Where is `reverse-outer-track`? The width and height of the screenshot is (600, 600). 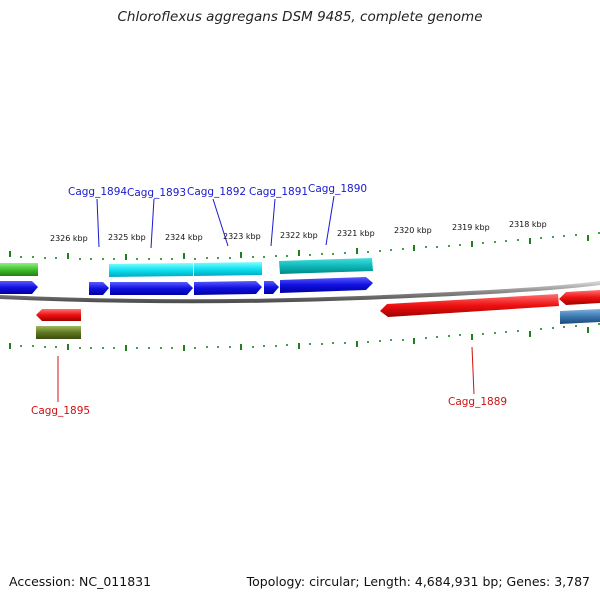
reverse-outer-track is located at coordinates (318, 324).